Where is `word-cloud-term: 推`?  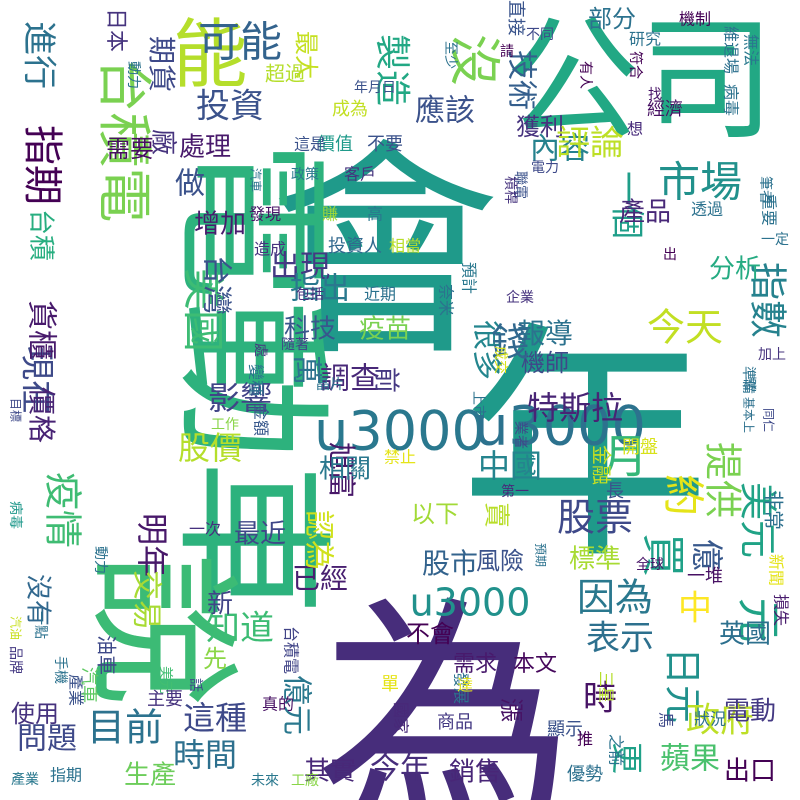
word-cloud-term: 推 is located at coordinates (585, 739).